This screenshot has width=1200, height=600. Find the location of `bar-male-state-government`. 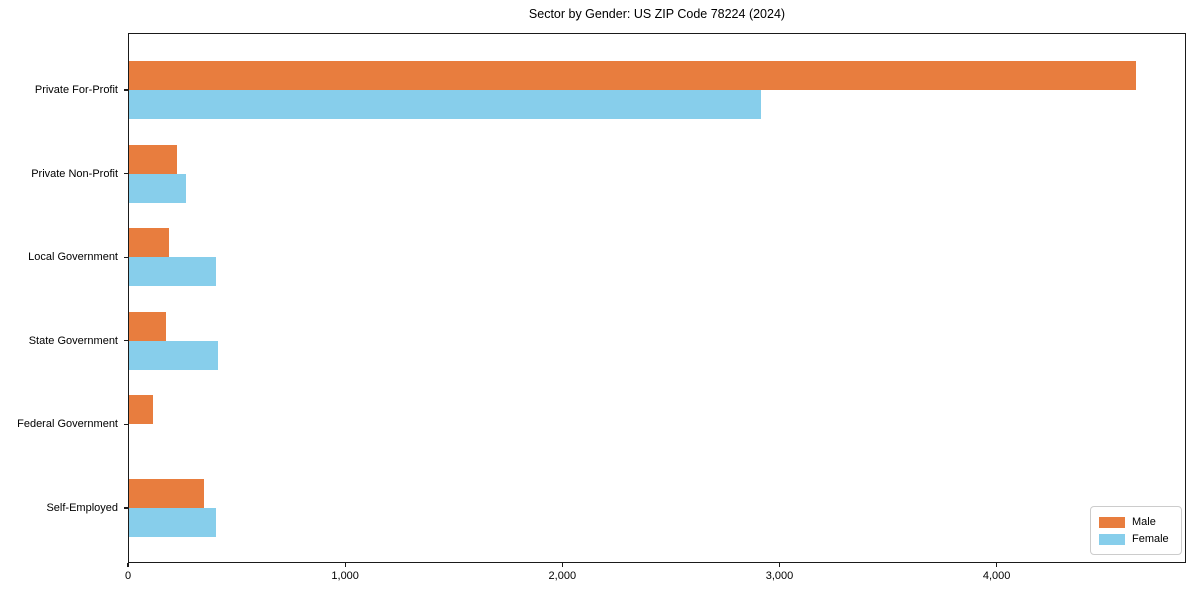

bar-male-state-government is located at coordinates (147, 326).